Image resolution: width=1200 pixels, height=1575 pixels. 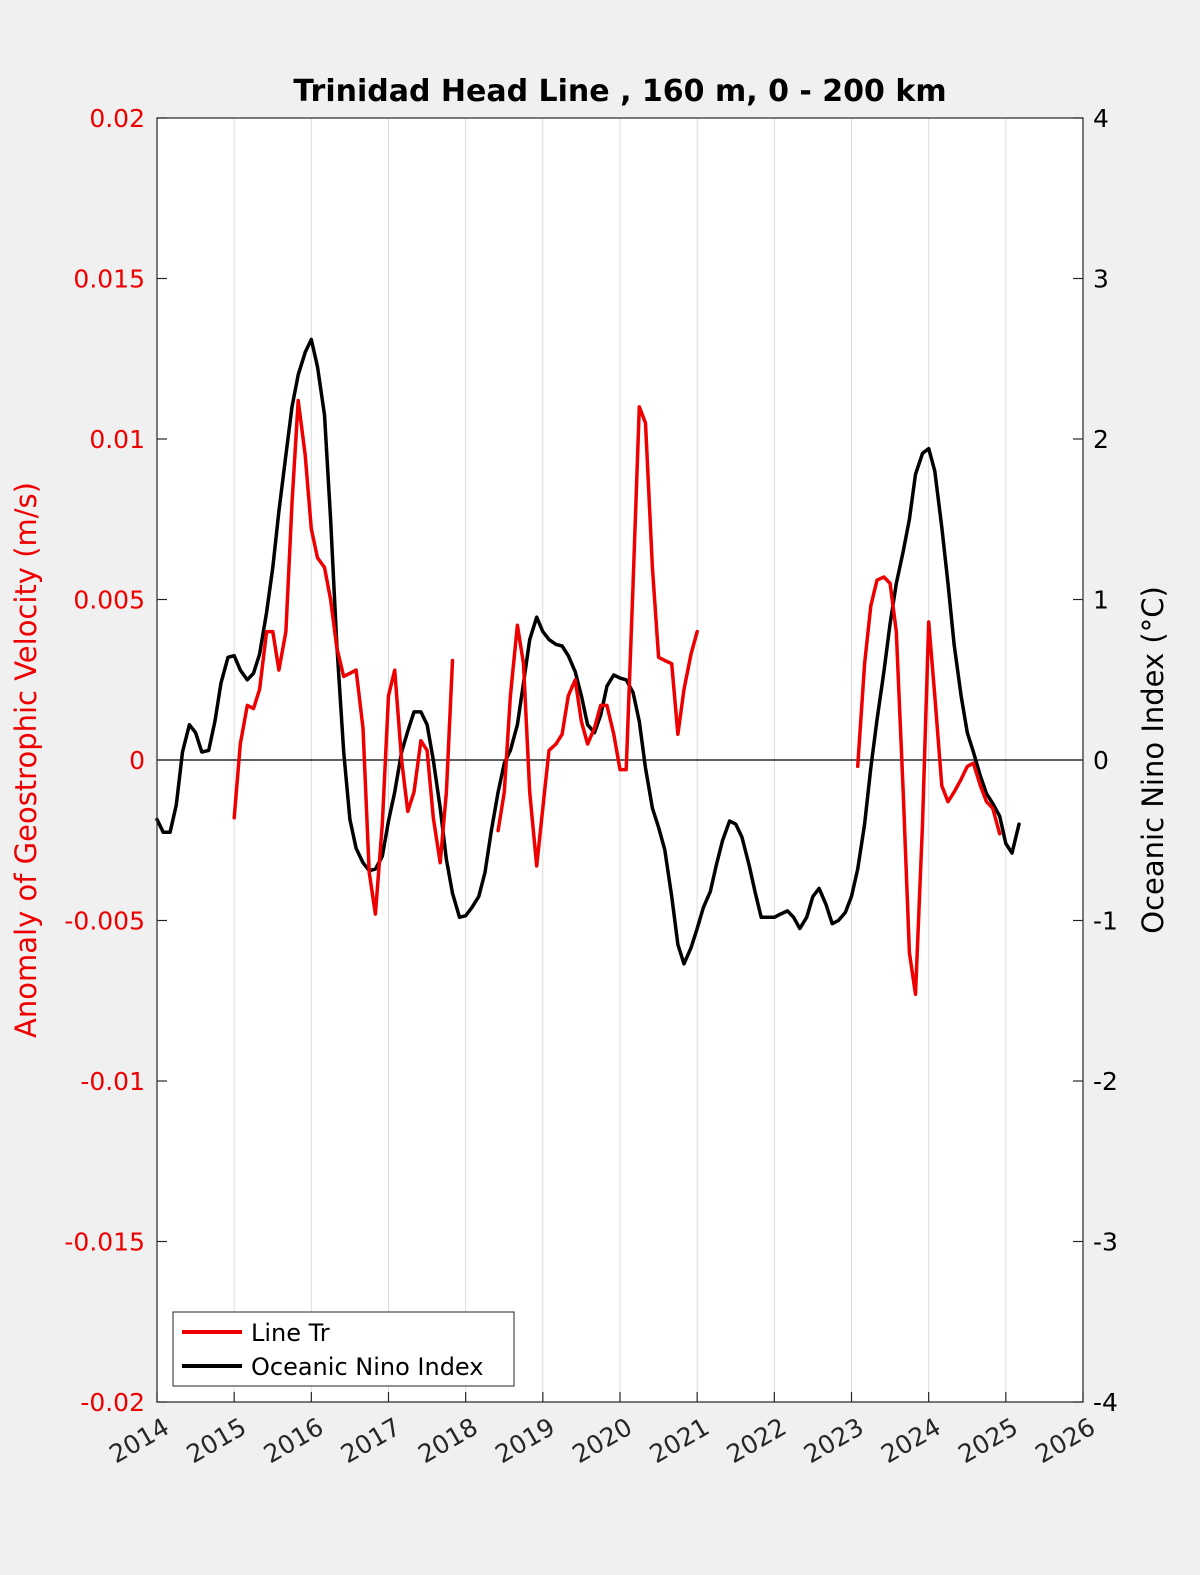 I want to click on legend: Line Tr Oceanic Nino Index, so click(x=343, y=1349).